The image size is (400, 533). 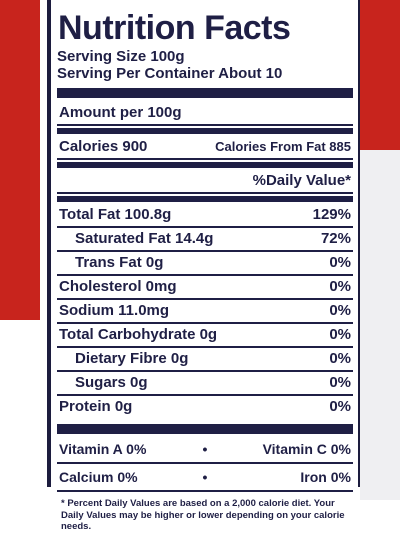 I want to click on nutrient-label: Protein 0g, so click(x=96, y=406).